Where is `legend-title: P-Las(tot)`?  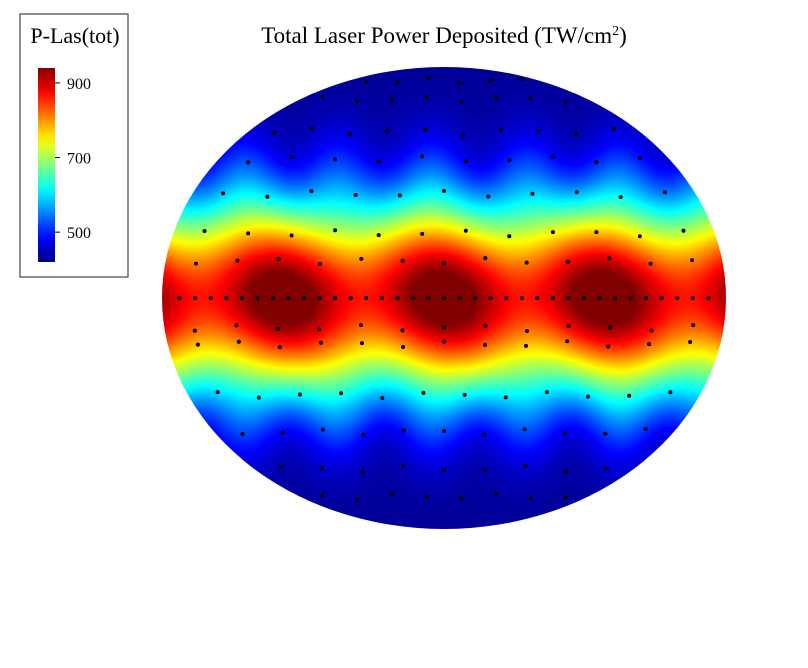 legend-title: P-Las(tot) is located at coordinates (74, 35).